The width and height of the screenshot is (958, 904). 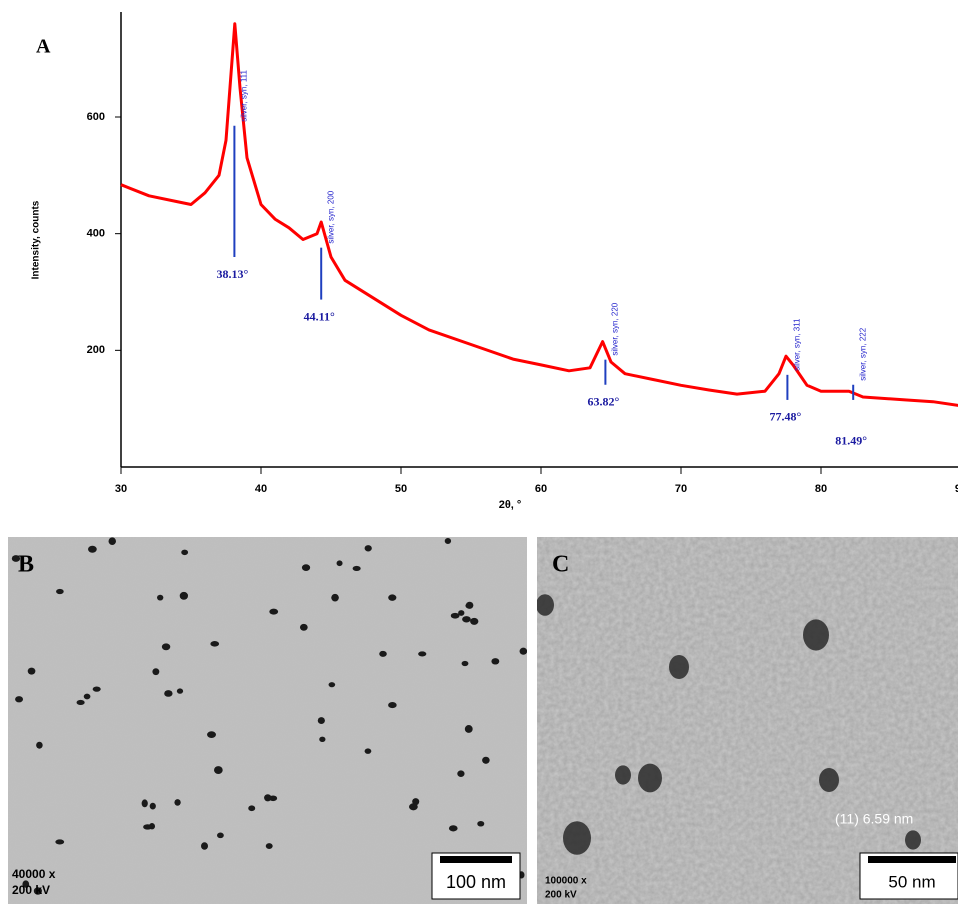 What do you see at coordinates (96, 117) in the screenshot?
I see `y-tick-label: 600` at bounding box center [96, 117].